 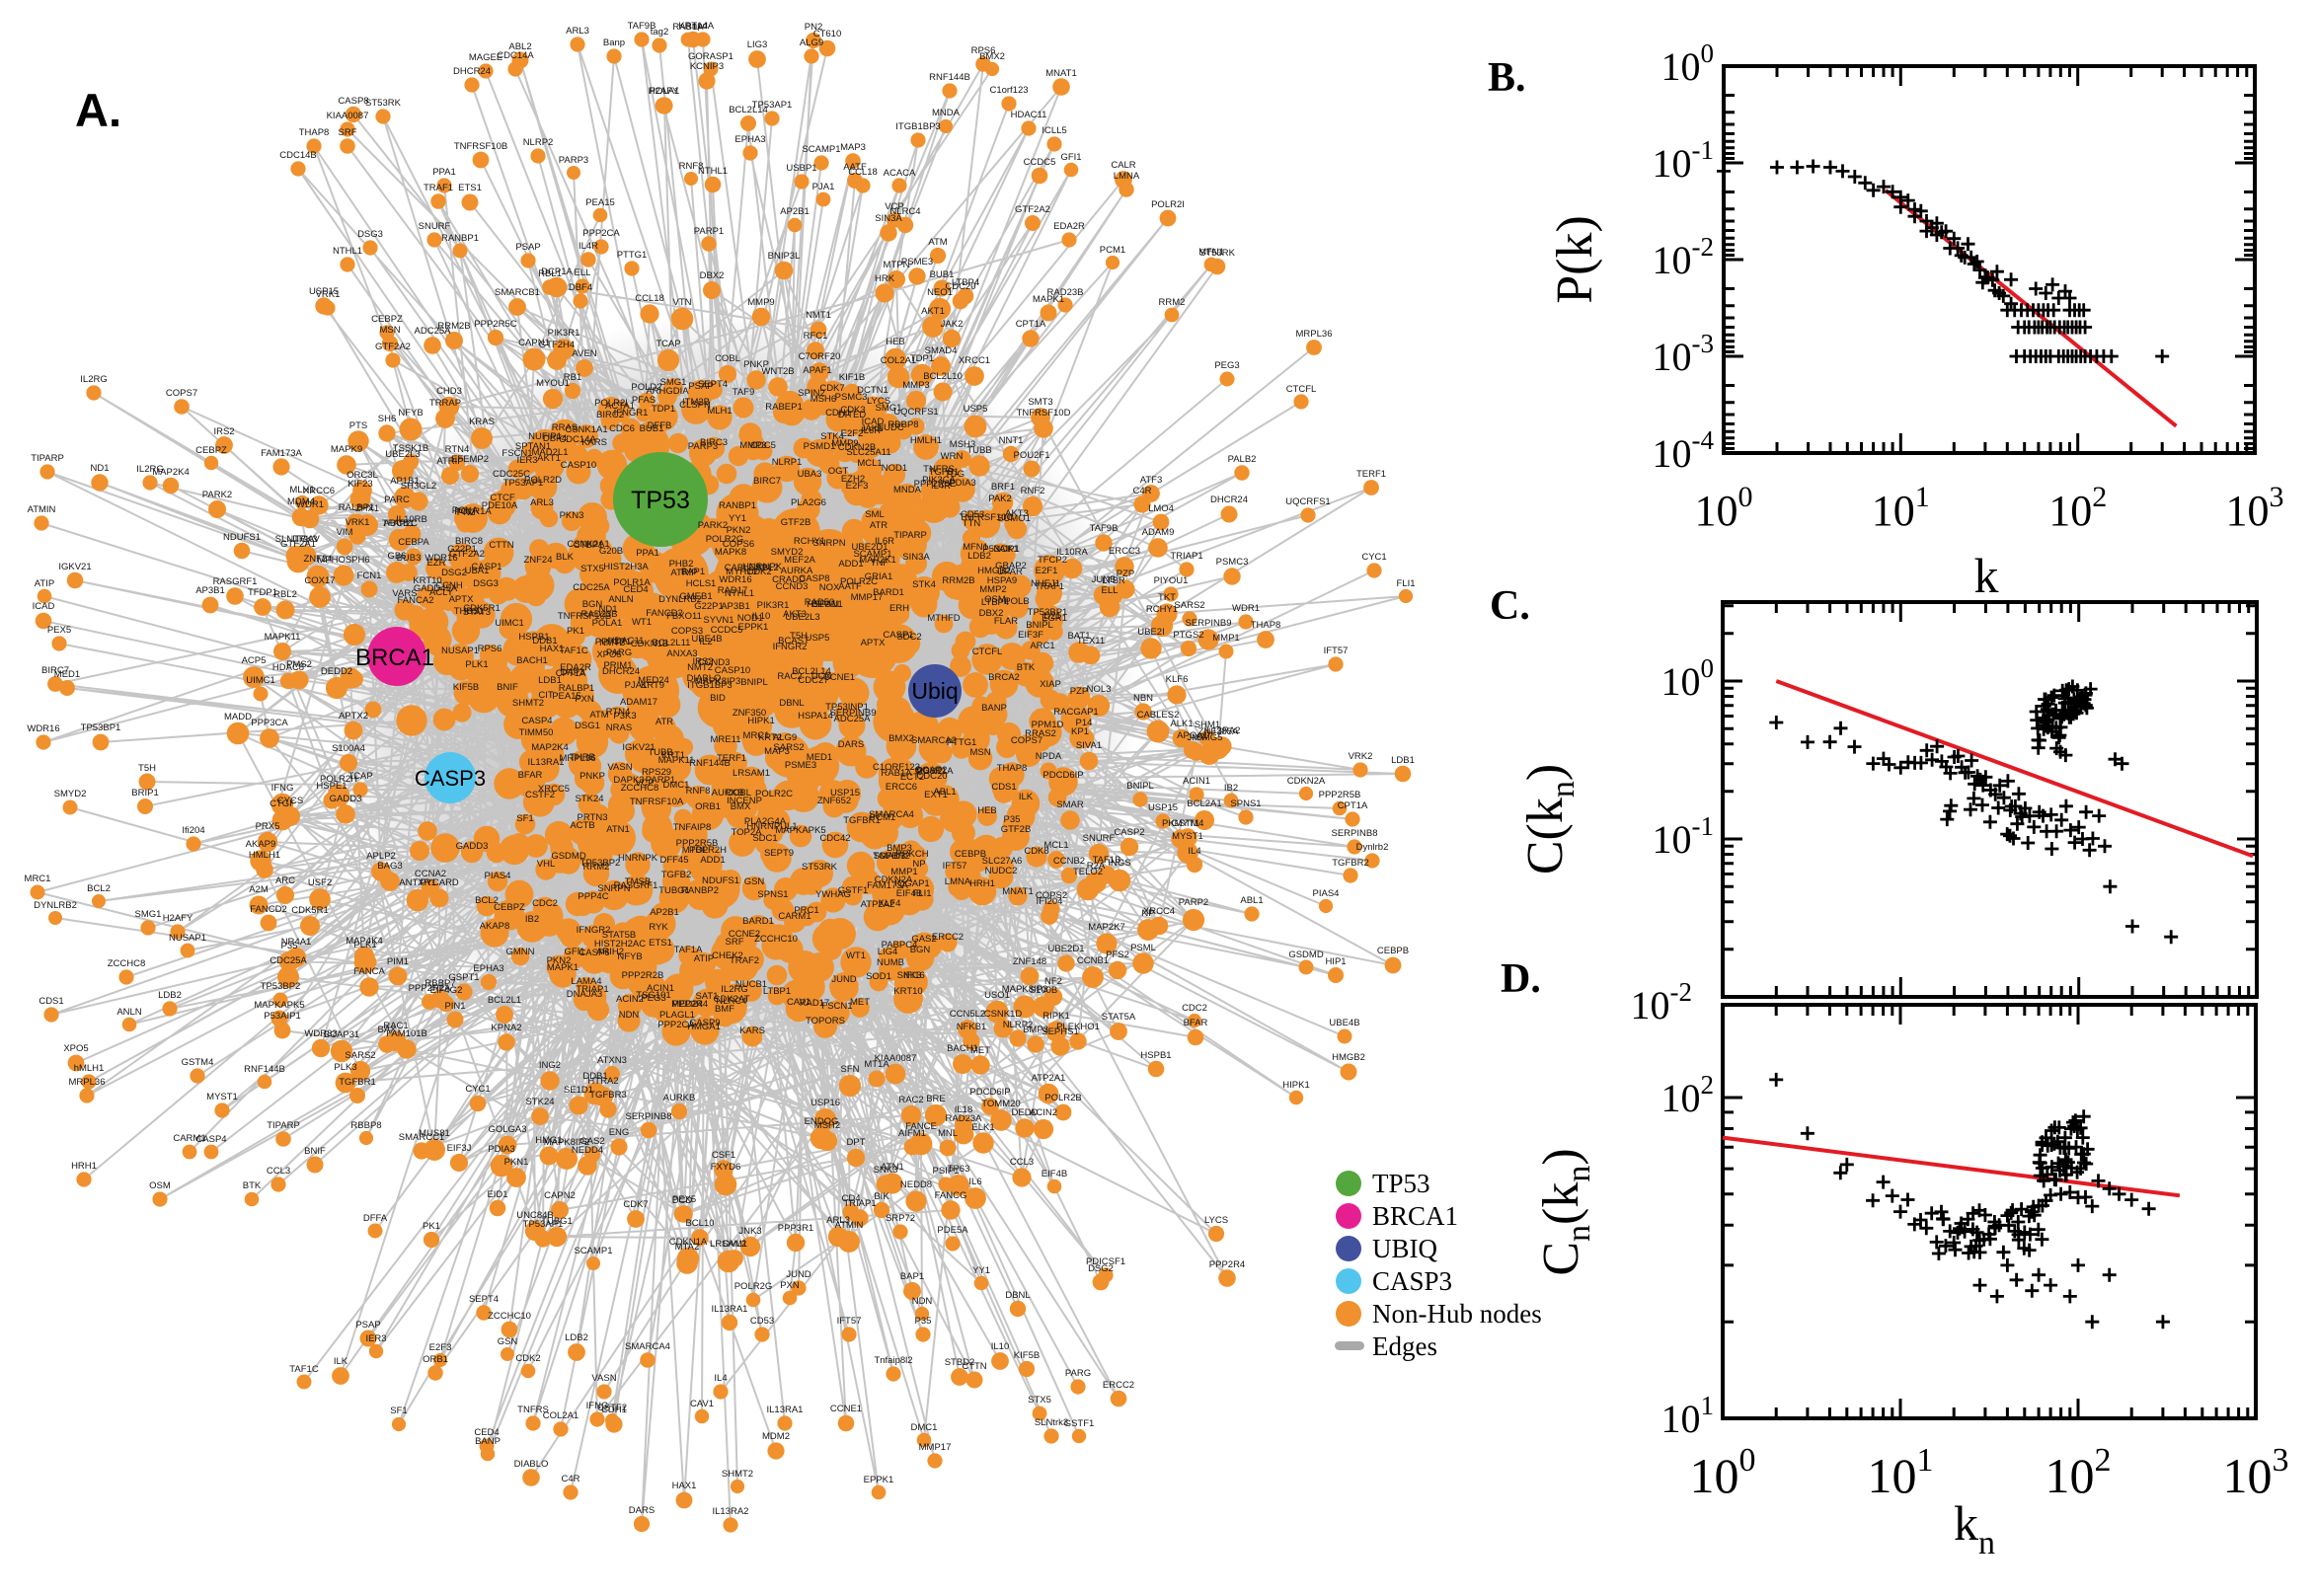 What do you see at coordinates (575, 631) in the screenshot?
I see `svg-text: PK1` at bounding box center [575, 631].